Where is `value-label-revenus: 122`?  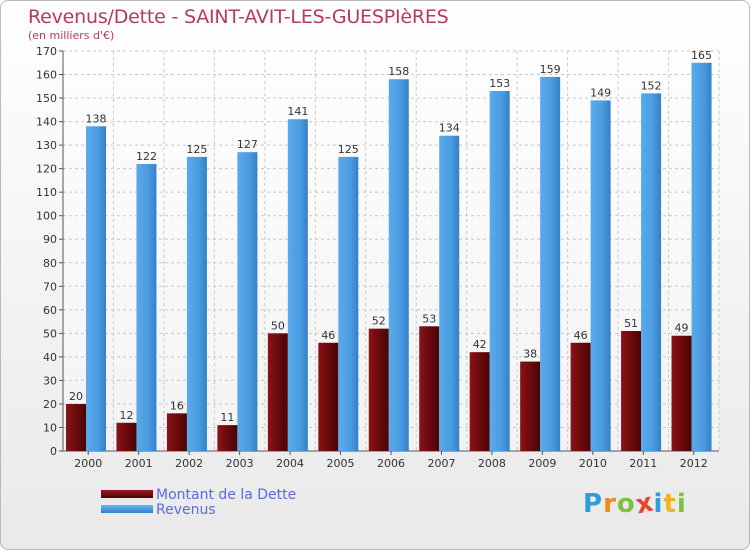
value-label-revenus: 122 is located at coordinates (146, 156).